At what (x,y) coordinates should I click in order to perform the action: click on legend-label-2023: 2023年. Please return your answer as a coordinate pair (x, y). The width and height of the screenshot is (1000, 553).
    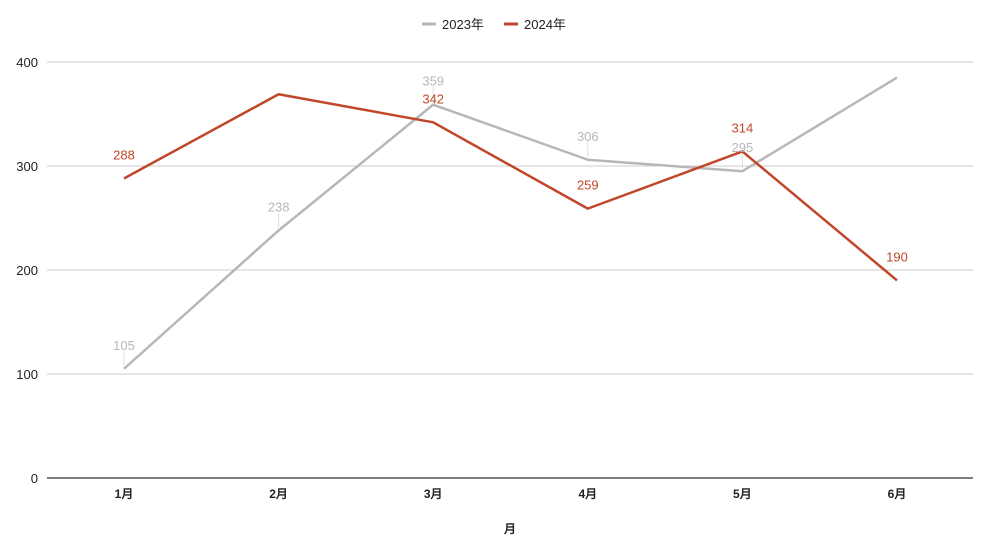
    Looking at the image, I should click on (463, 24).